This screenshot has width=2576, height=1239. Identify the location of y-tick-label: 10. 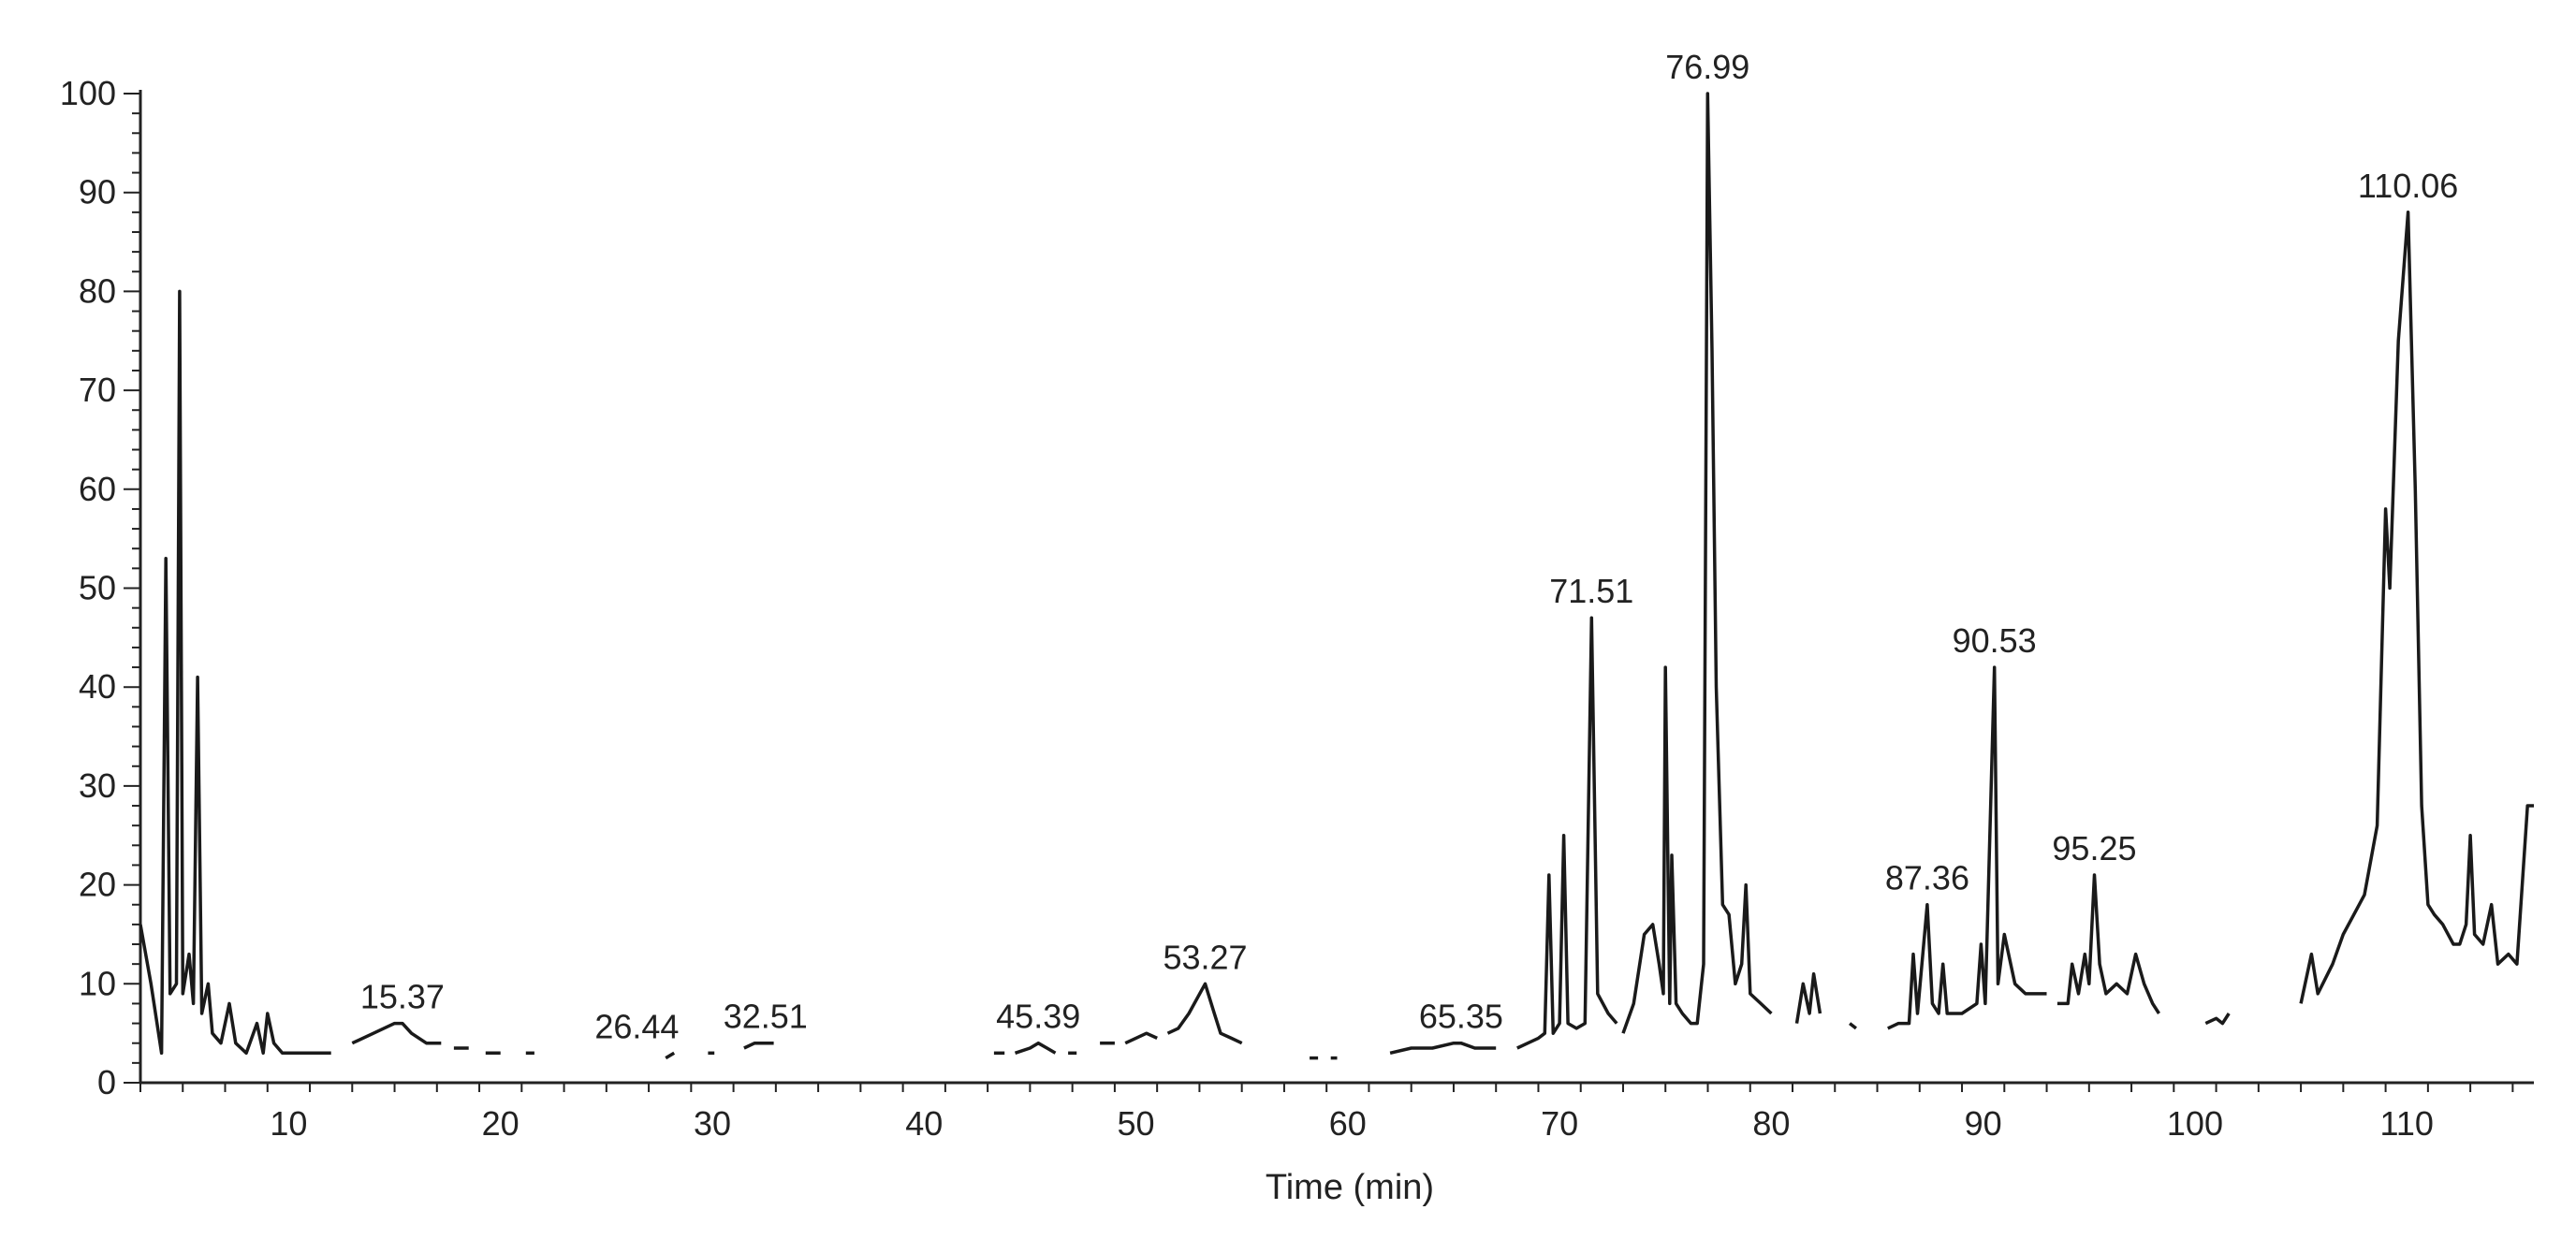
(97, 983).